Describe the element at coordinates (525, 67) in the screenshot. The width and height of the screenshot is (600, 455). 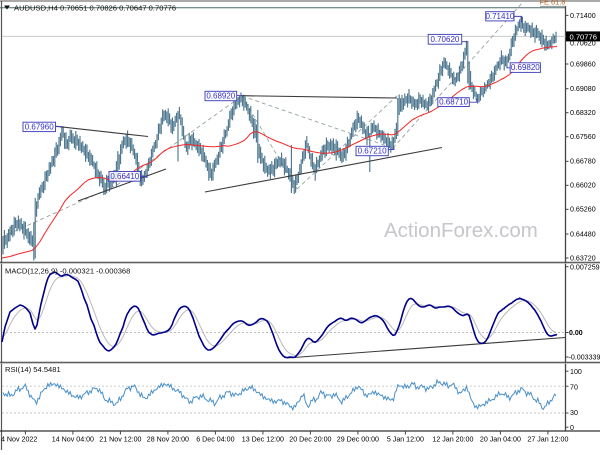
I see `svg-text: 0.69820` at that location.